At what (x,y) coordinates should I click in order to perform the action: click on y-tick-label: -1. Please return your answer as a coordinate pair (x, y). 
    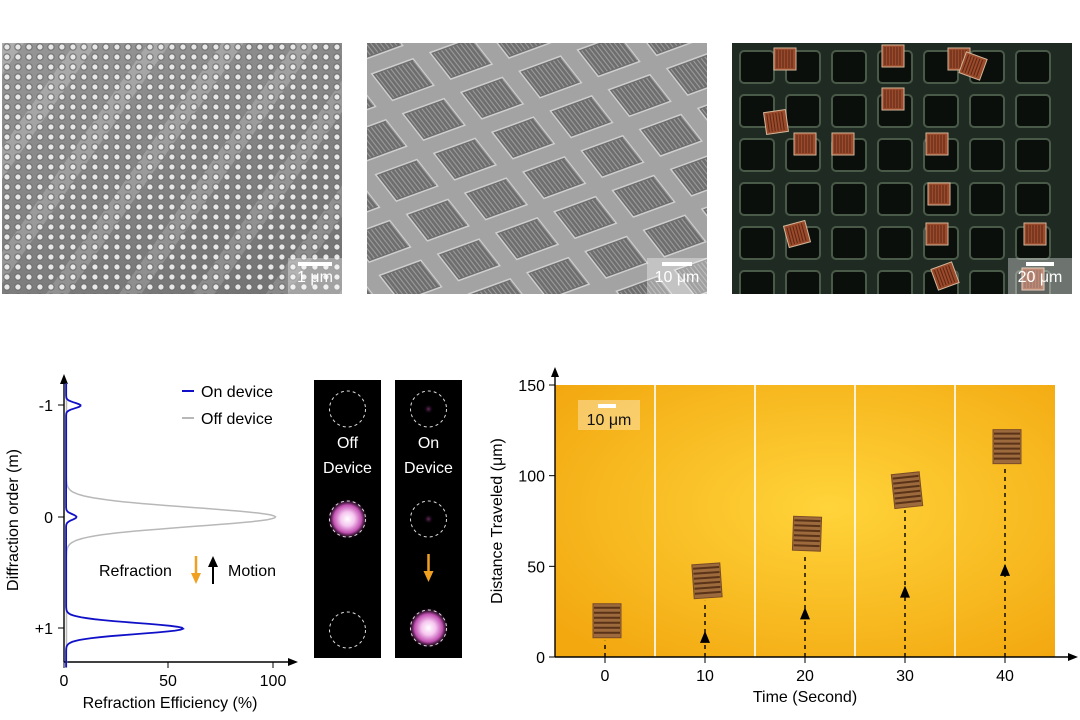
    Looking at the image, I should click on (46, 406).